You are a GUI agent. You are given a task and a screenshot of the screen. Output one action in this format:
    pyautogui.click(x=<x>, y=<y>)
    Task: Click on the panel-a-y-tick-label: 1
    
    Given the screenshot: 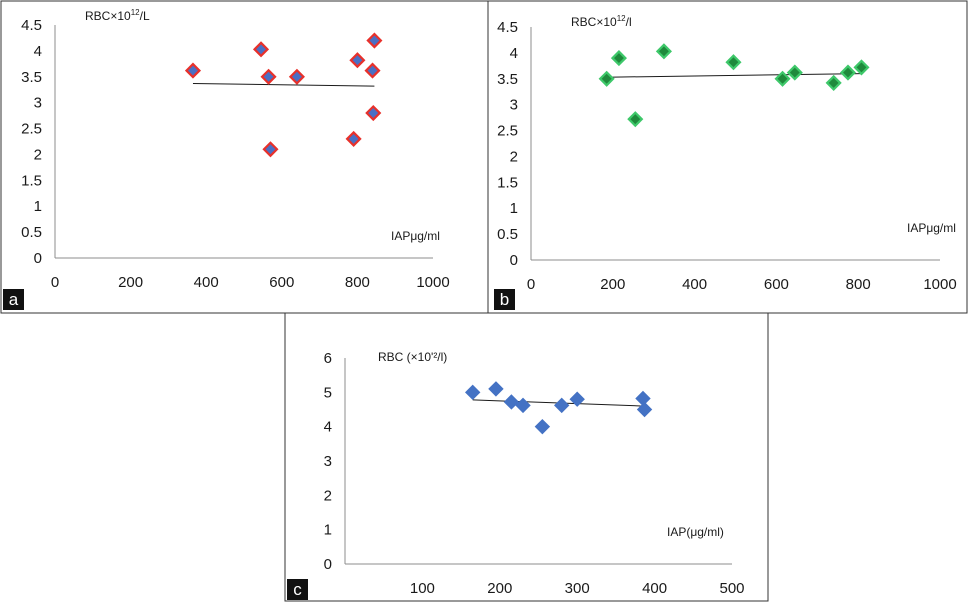 What is the action you would take?
    pyautogui.click(x=38, y=206)
    